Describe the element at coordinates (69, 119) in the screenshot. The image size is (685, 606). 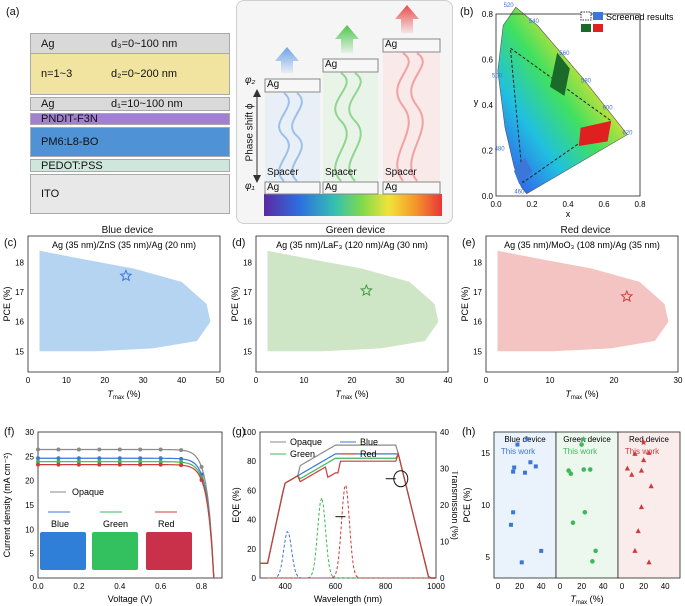
I see `stack-layer-name: PNDIT-F3N` at that location.